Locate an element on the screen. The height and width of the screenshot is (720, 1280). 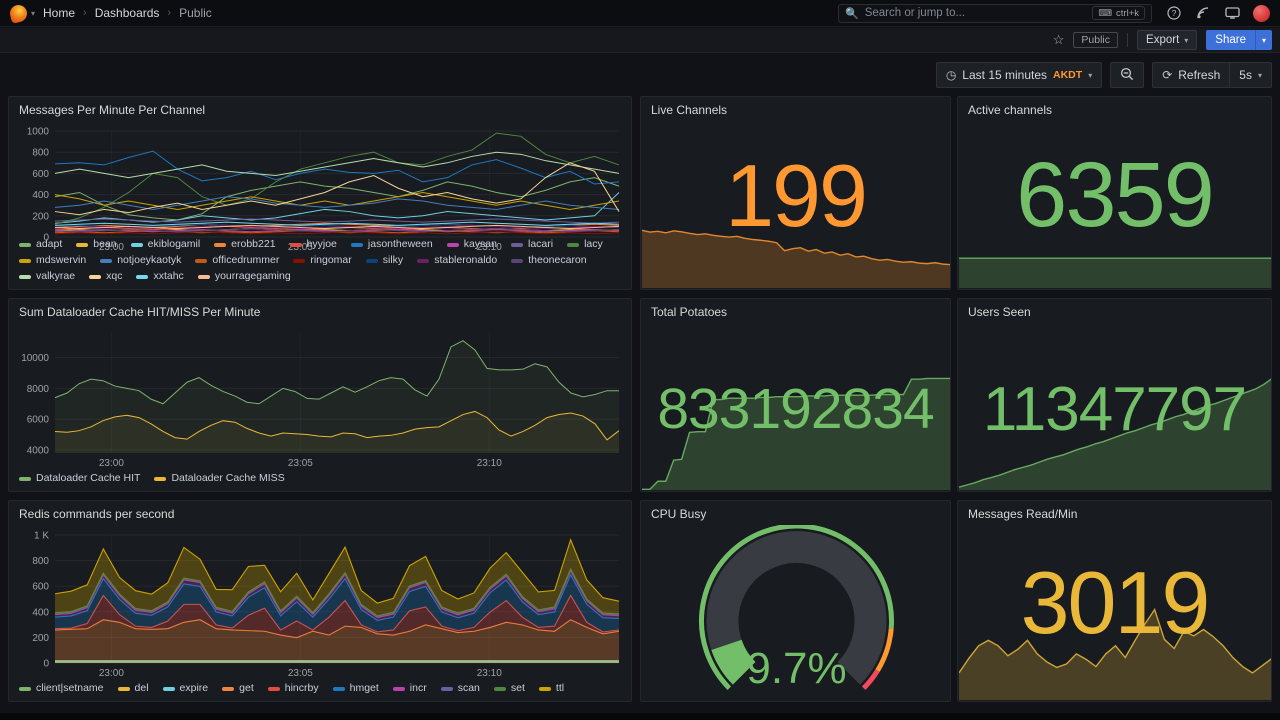
refresh-interval-dropdown: 5s ▾ is located at coordinates (1251, 75).